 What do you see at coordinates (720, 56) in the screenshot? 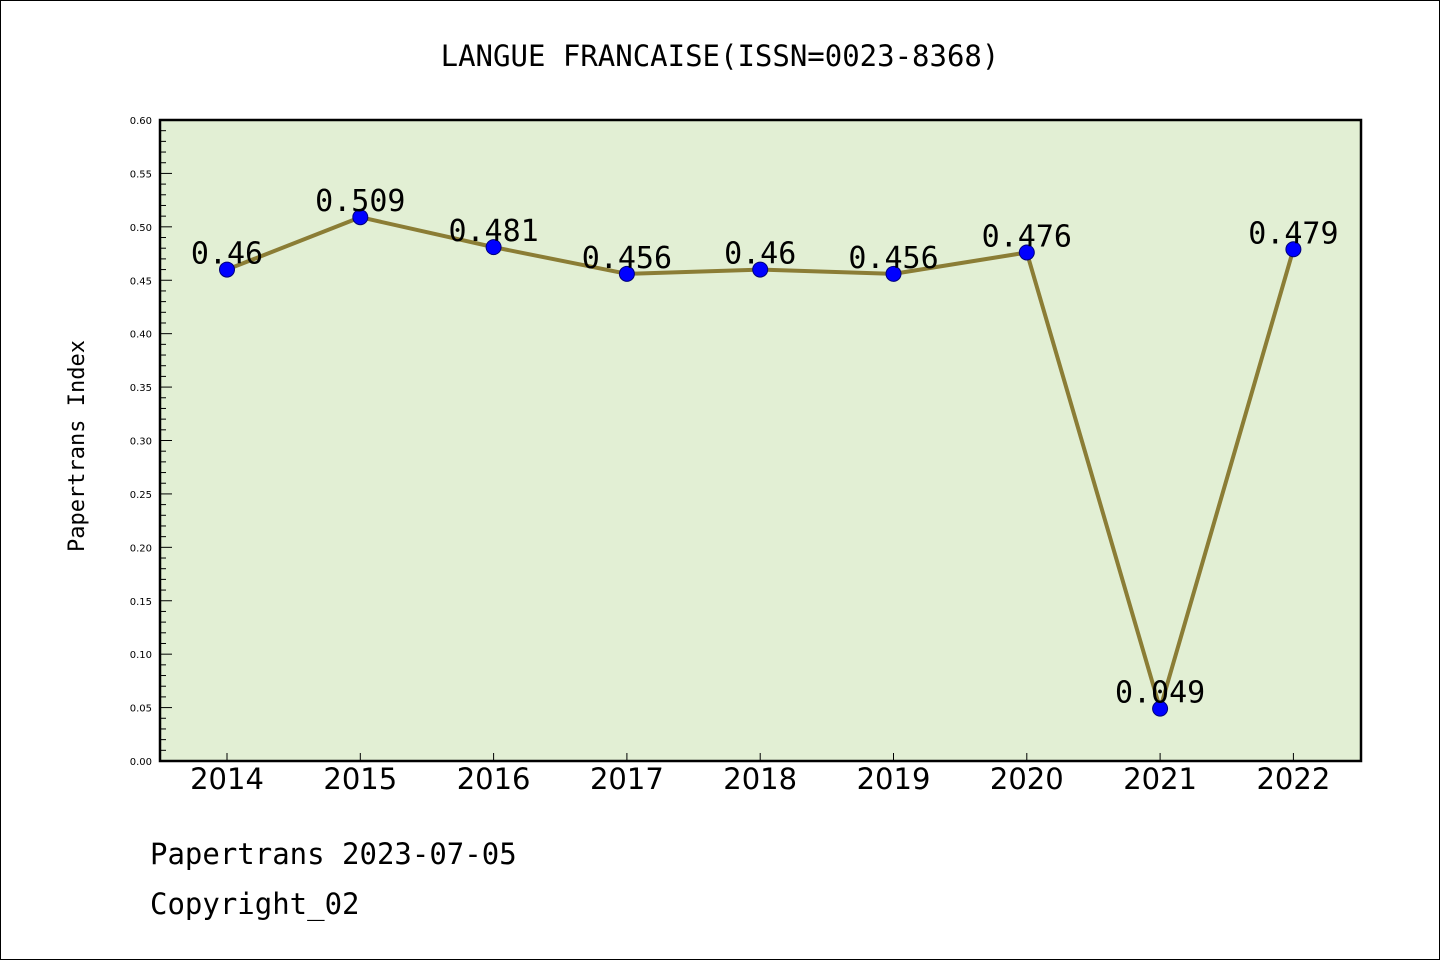
I see `chart-title: LANGUE FRANCAISE(ISSN=0023-8368)` at bounding box center [720, 56].